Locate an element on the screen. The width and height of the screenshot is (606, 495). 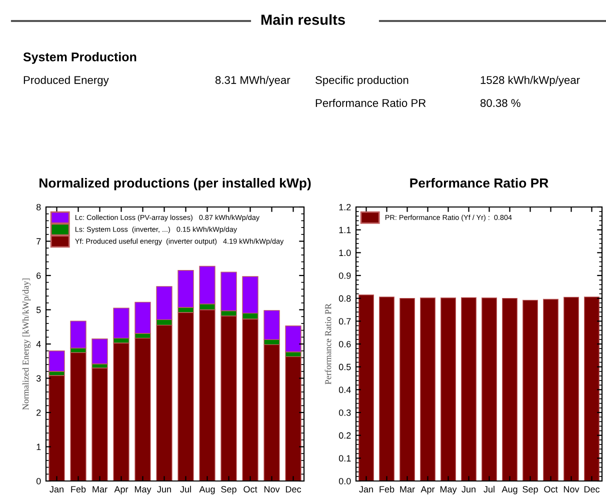
chart-title: Normalized productions (per installed kWp) is located at coordinates (175, 184).